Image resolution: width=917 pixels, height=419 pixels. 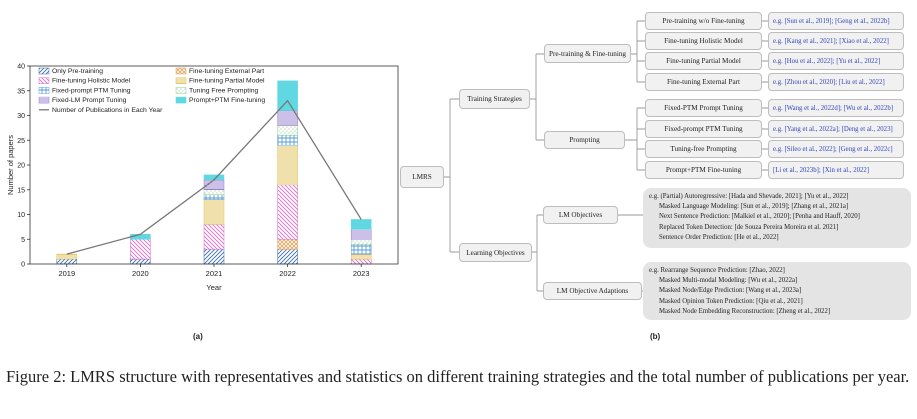 I want to click on legend-label: Number of Publications in Each Year, so click(x=107, y=110).